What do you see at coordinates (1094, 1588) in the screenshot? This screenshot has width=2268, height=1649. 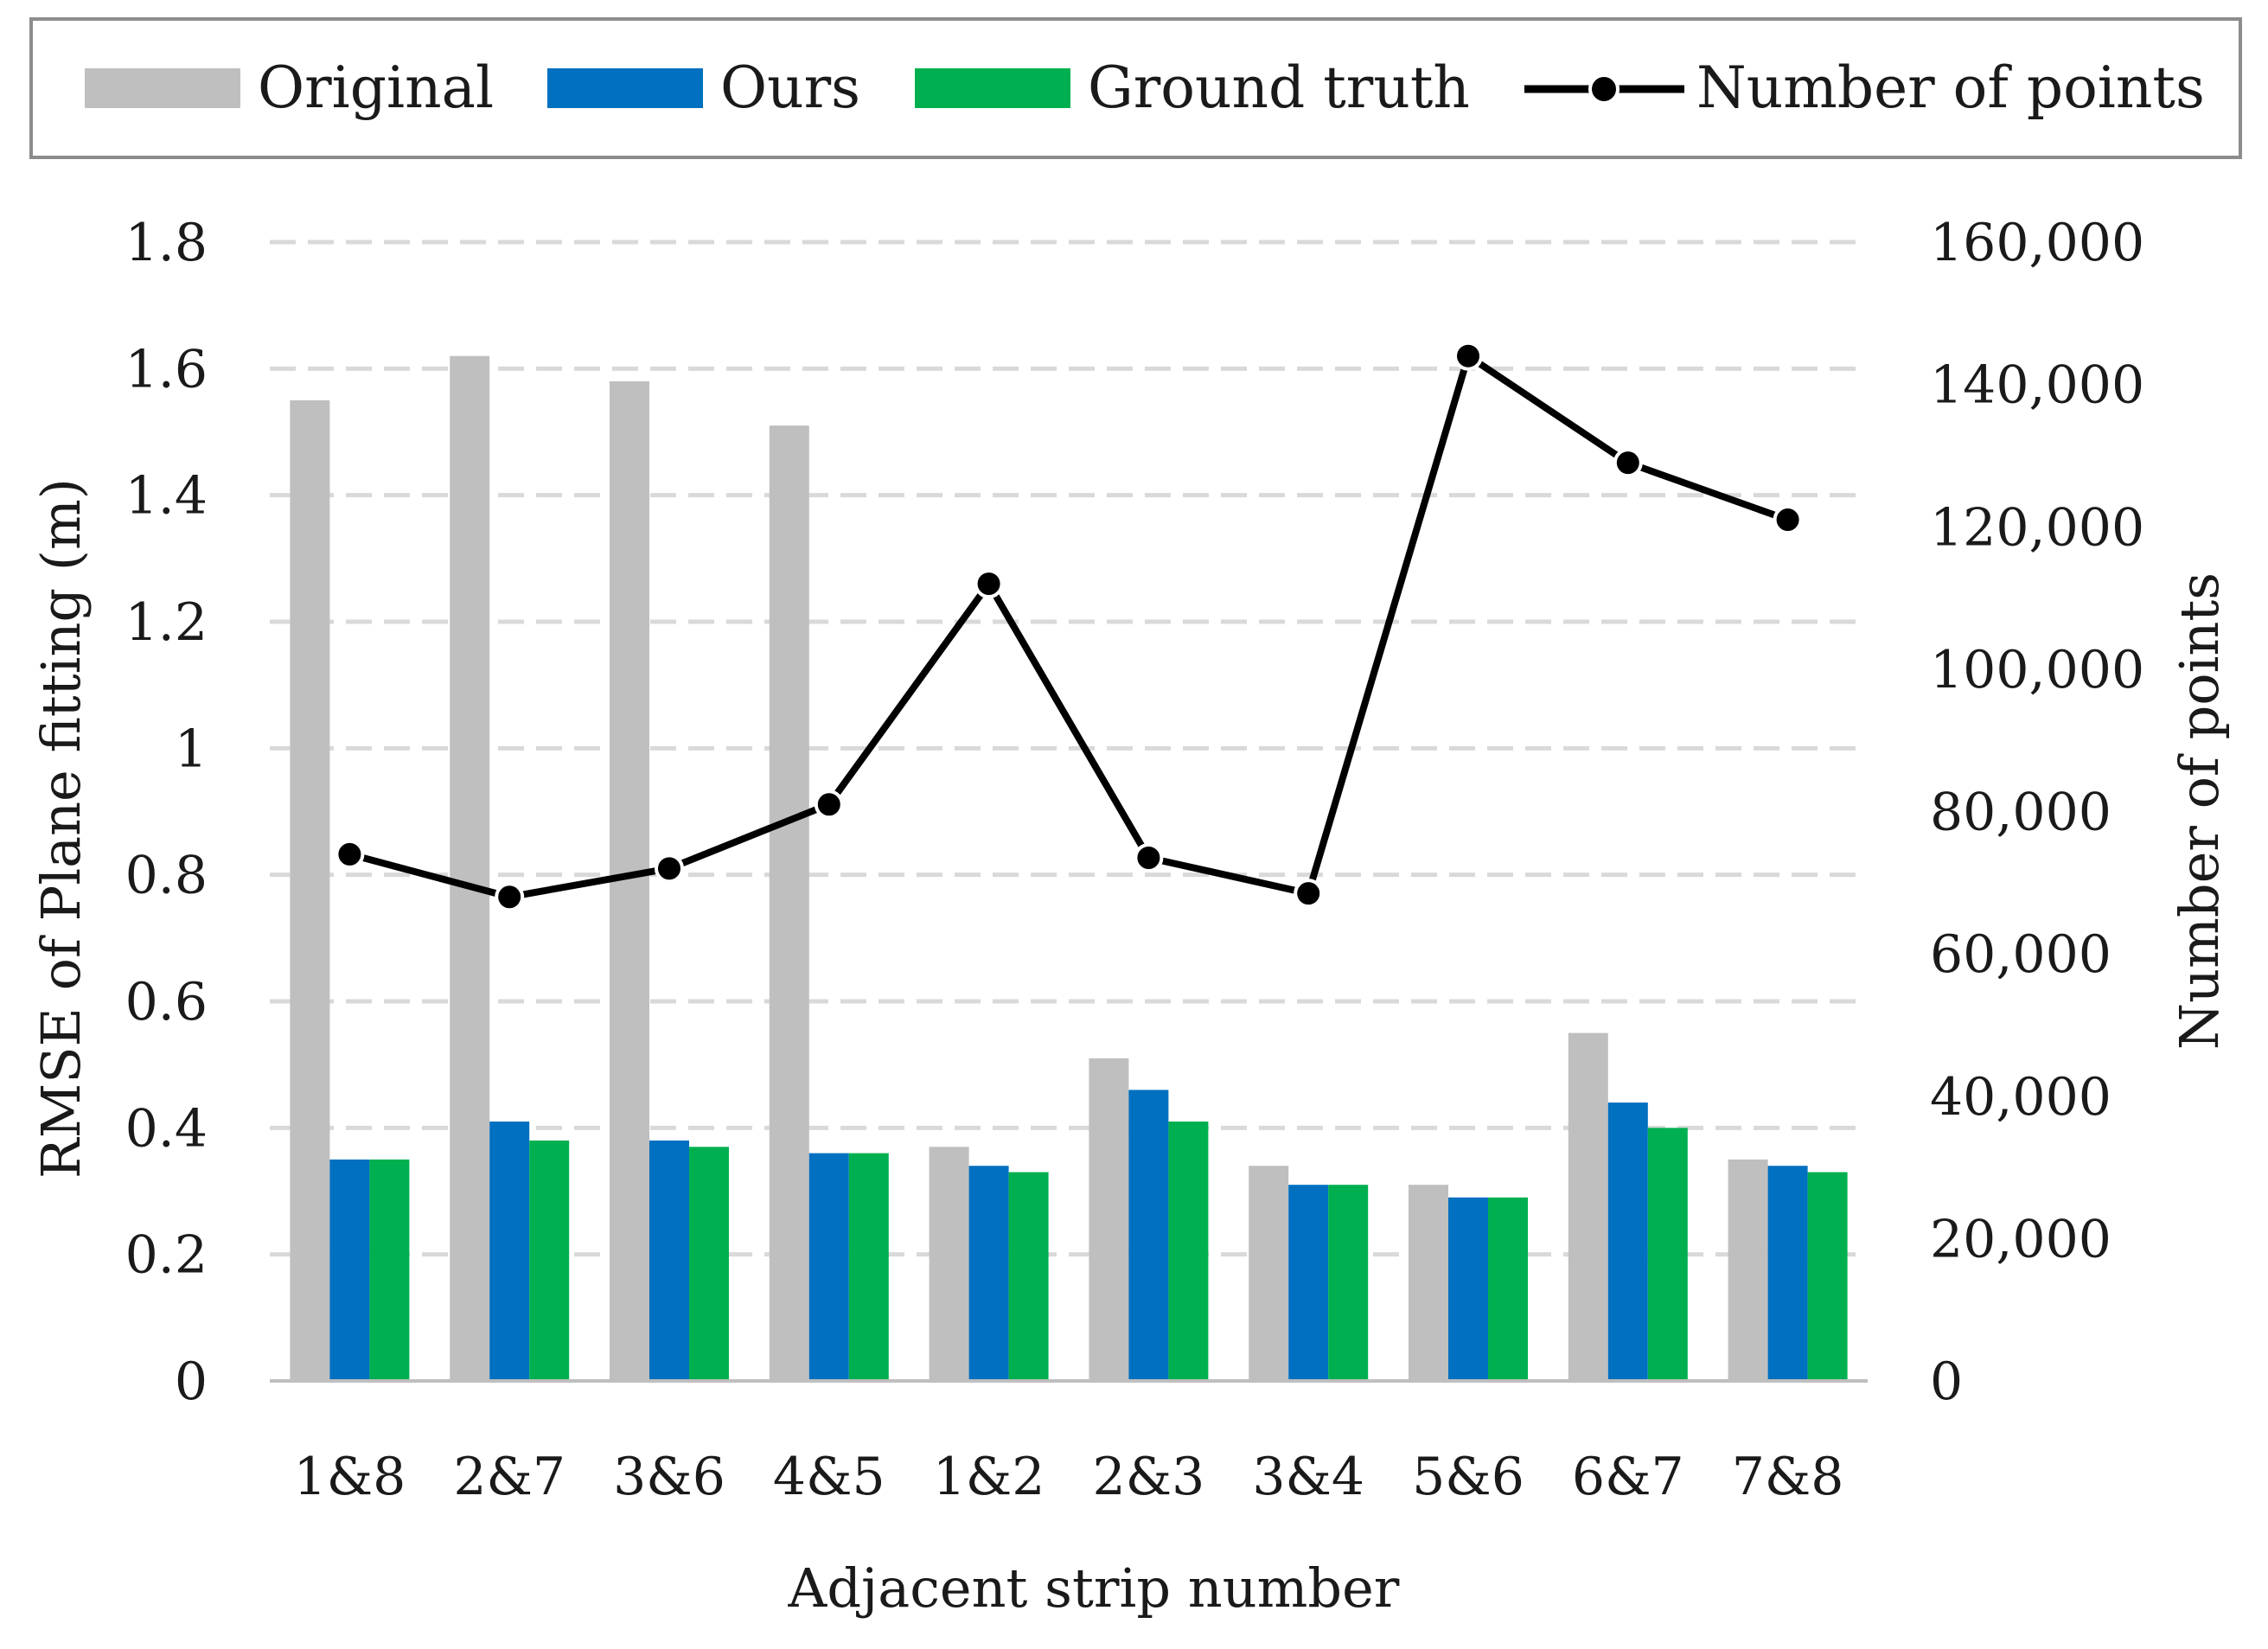 I see `x-axis-title: Adjacent strip number` at bounding box center [1094, 1588].